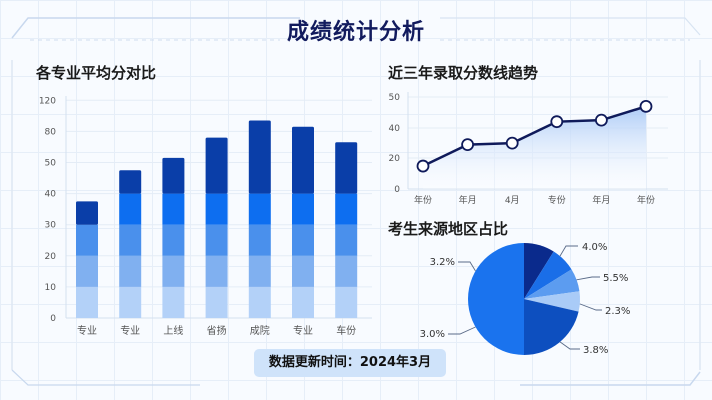 The image size is (712, 400). I want to click on pie-label: 5.5%, so click(615, 278).